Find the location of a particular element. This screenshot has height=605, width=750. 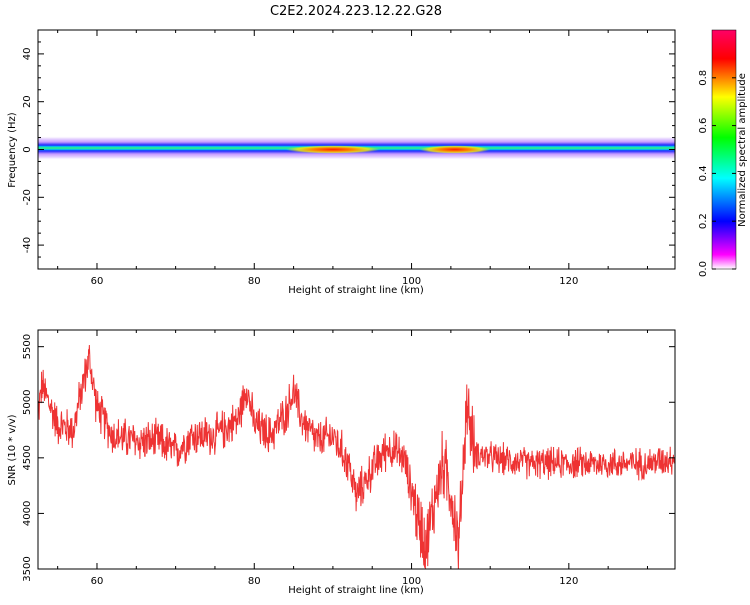

snr-x-tick-label: 120 is located at coordinates (568, 581).